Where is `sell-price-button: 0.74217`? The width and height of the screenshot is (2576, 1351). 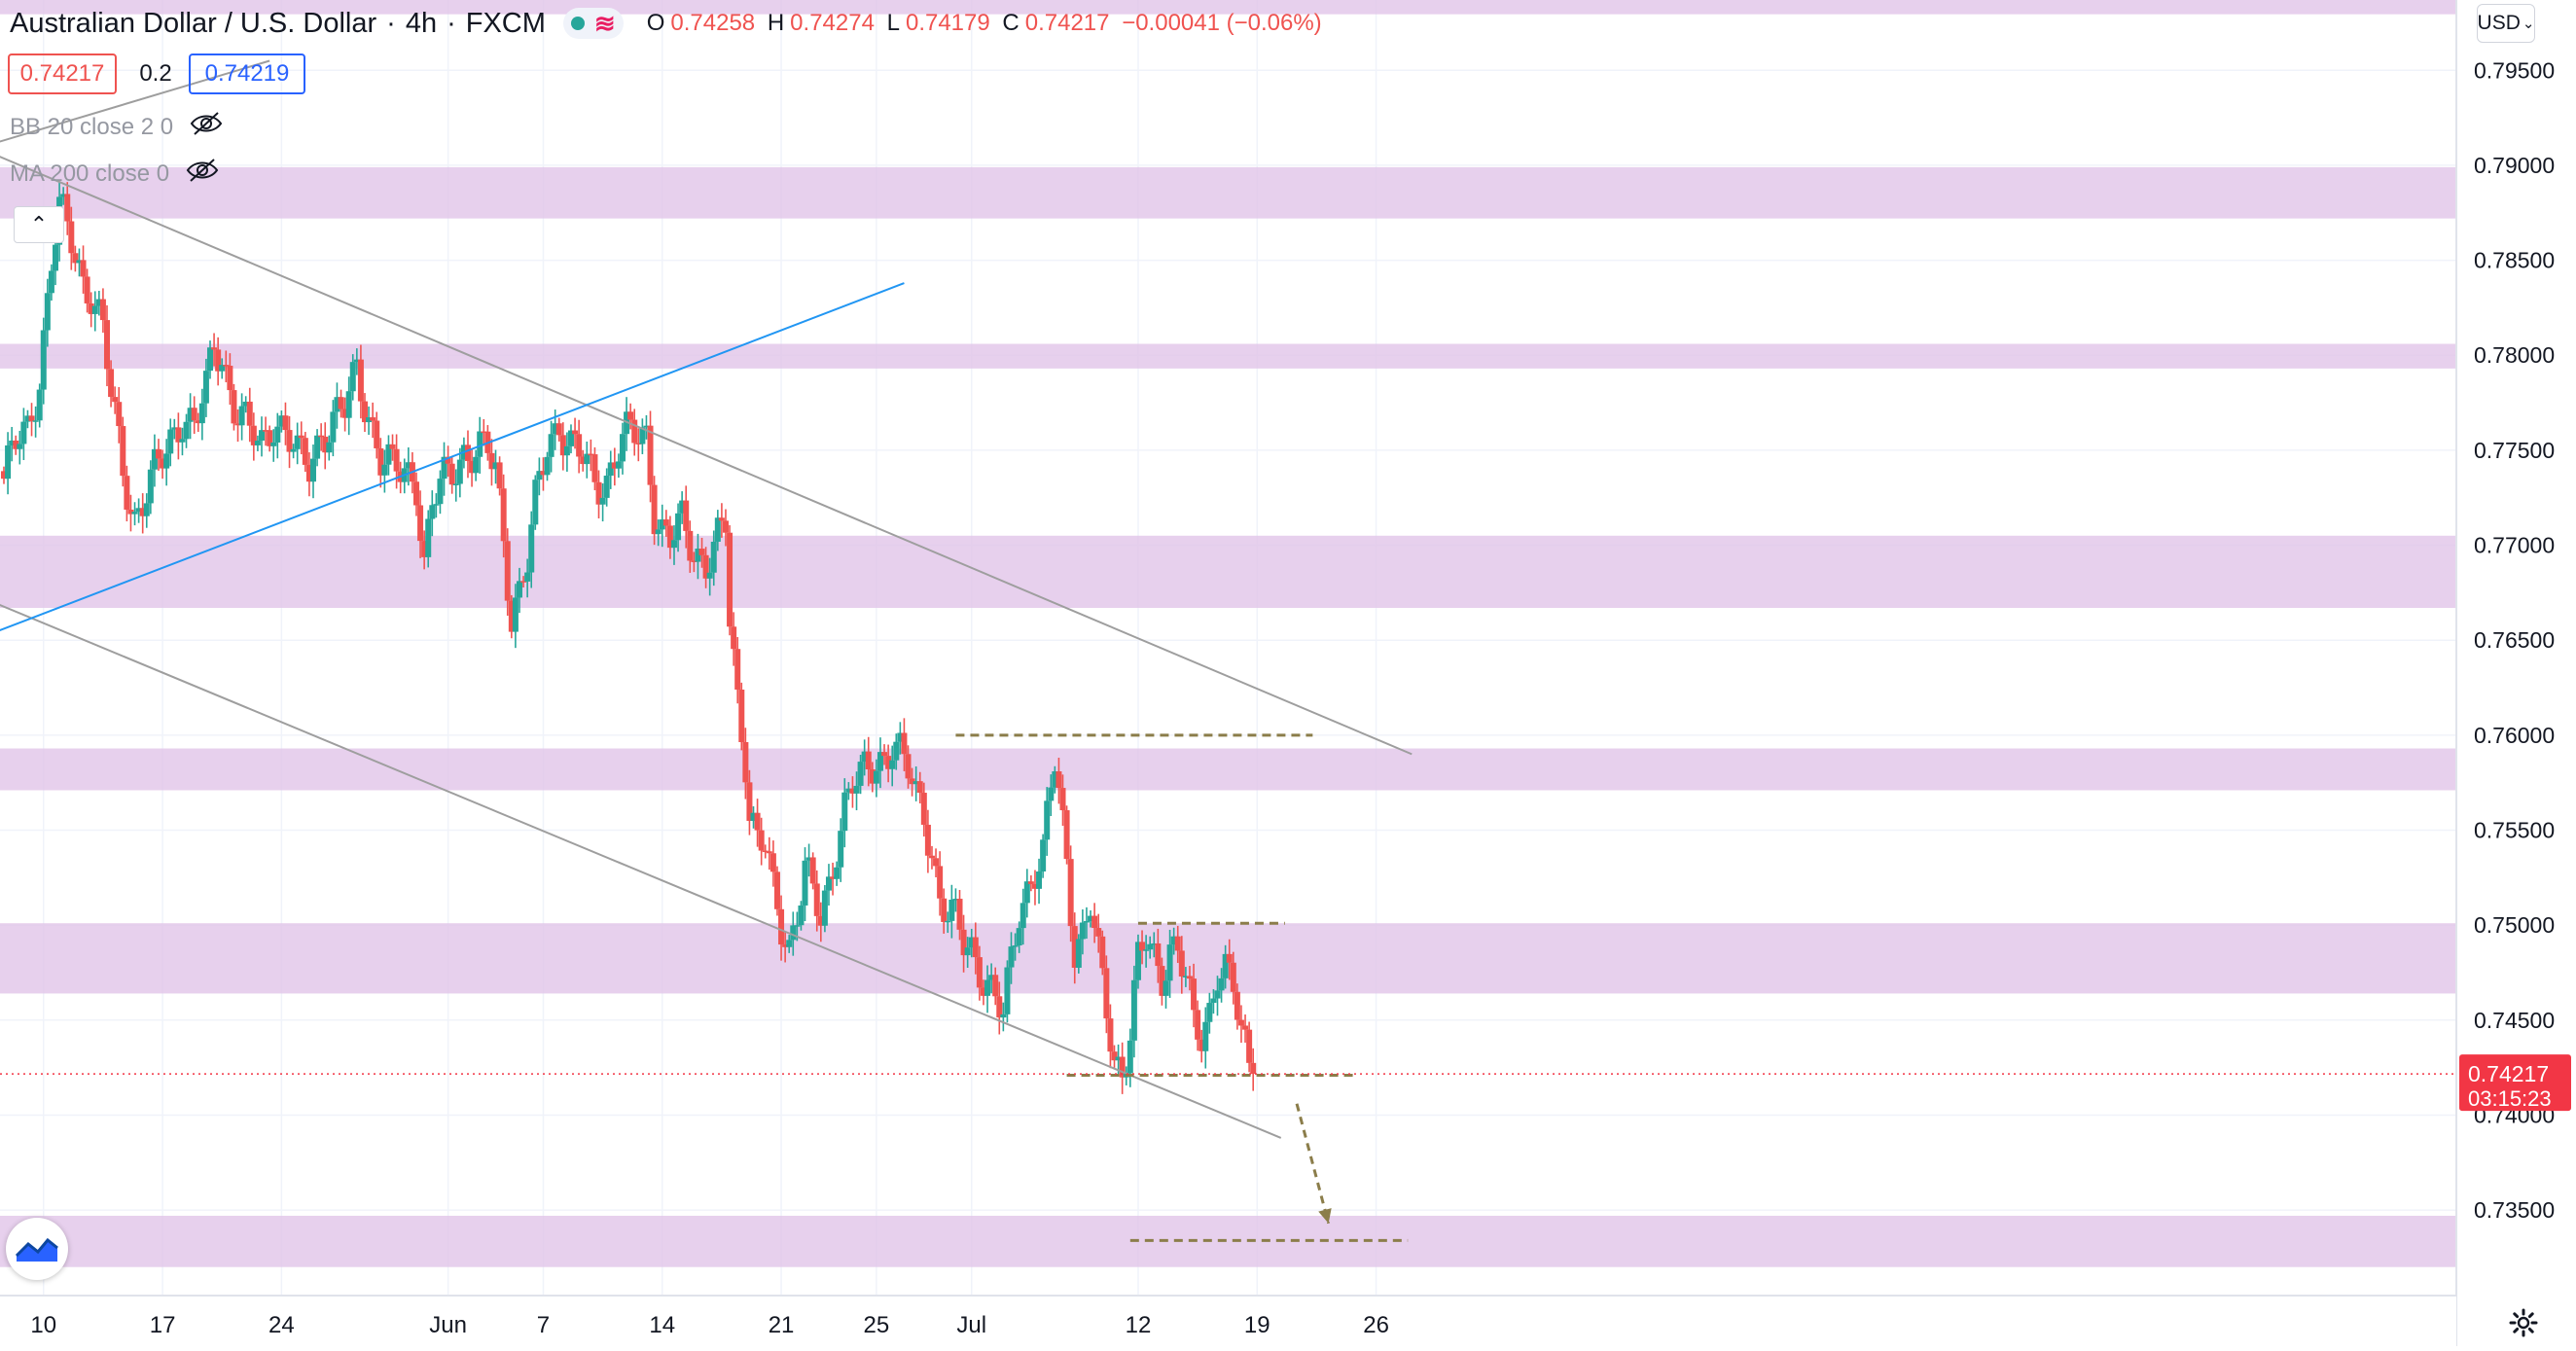
sell-price-button: 0.74217 is located at coordinates (63, 73).